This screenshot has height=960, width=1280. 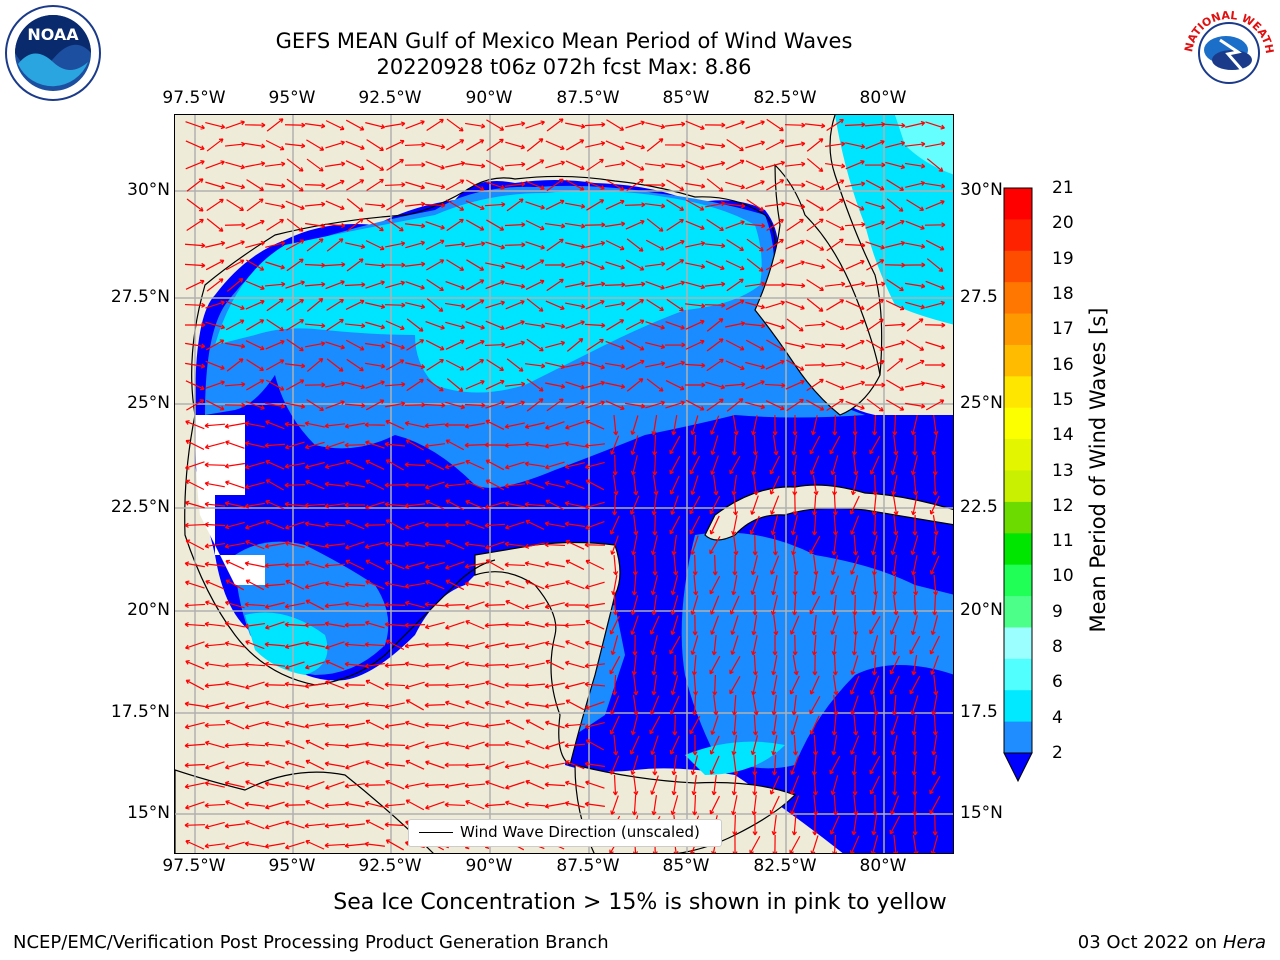 What do you see at coordinates (1018, 486) in the screenshot?
I see `colorbar-segment` at bounding box center [1018, 486].